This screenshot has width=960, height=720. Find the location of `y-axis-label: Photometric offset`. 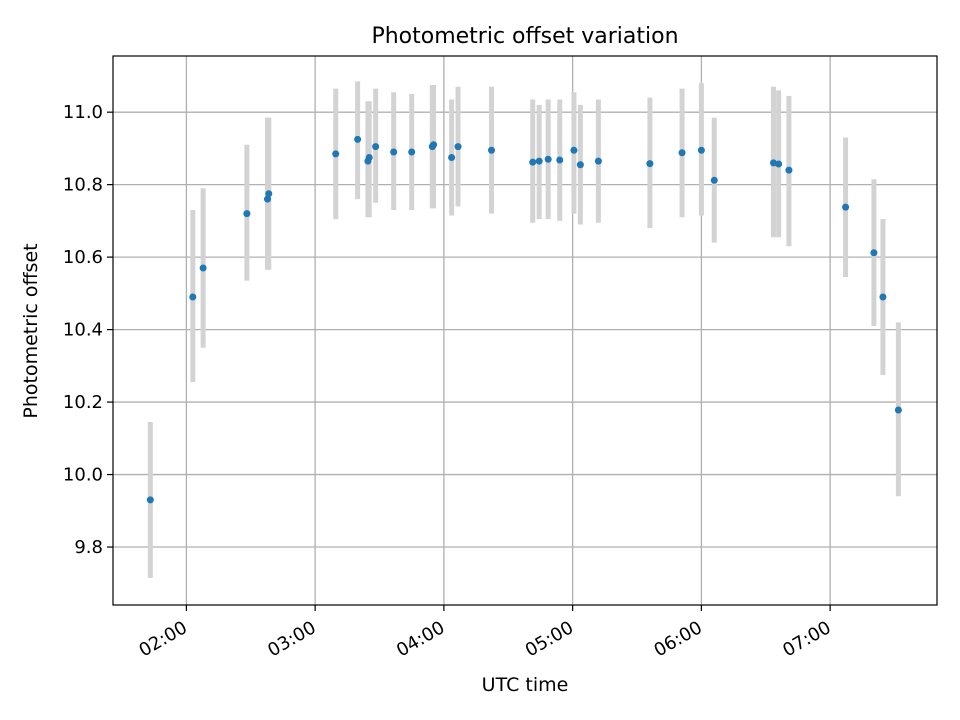

y-axis-label: Photometric offset is located at coordinates (31, 330).